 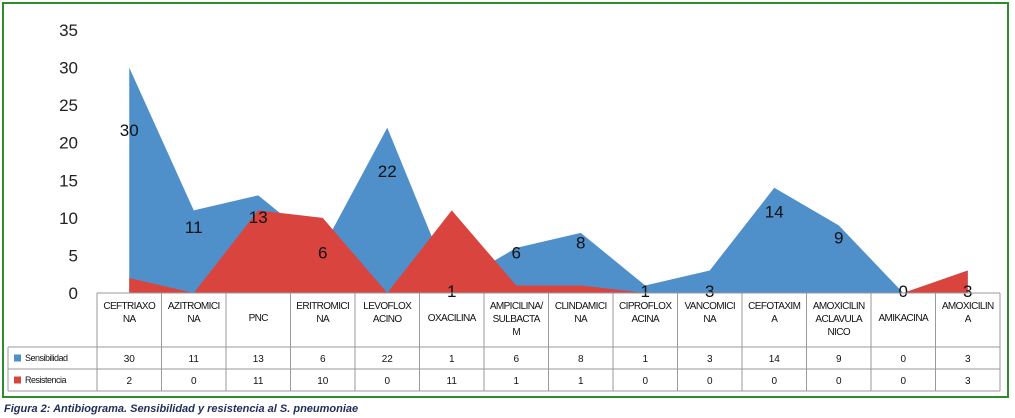 What do you see at coordinates (839, 359) in the screenshot?
I see `table-cell-value: 9` at bounding box center [839, 359].